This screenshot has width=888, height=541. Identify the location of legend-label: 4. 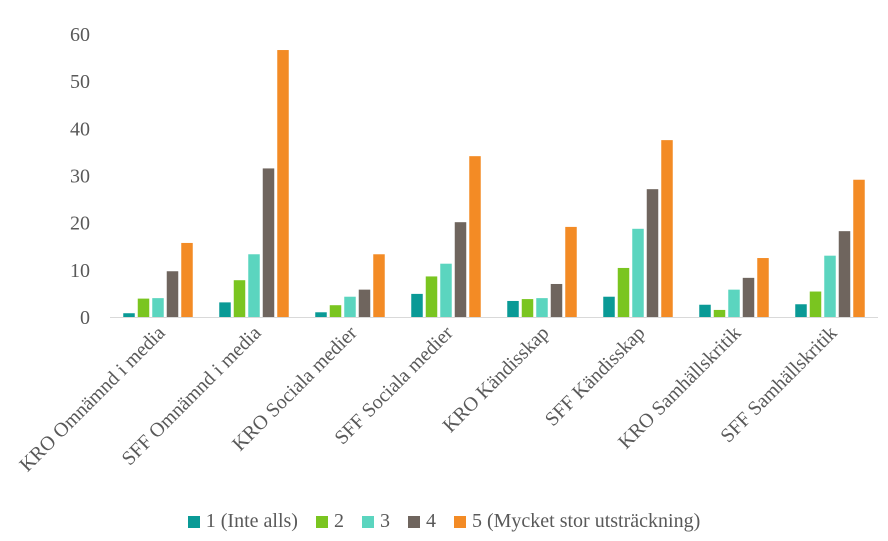
(430, 521).